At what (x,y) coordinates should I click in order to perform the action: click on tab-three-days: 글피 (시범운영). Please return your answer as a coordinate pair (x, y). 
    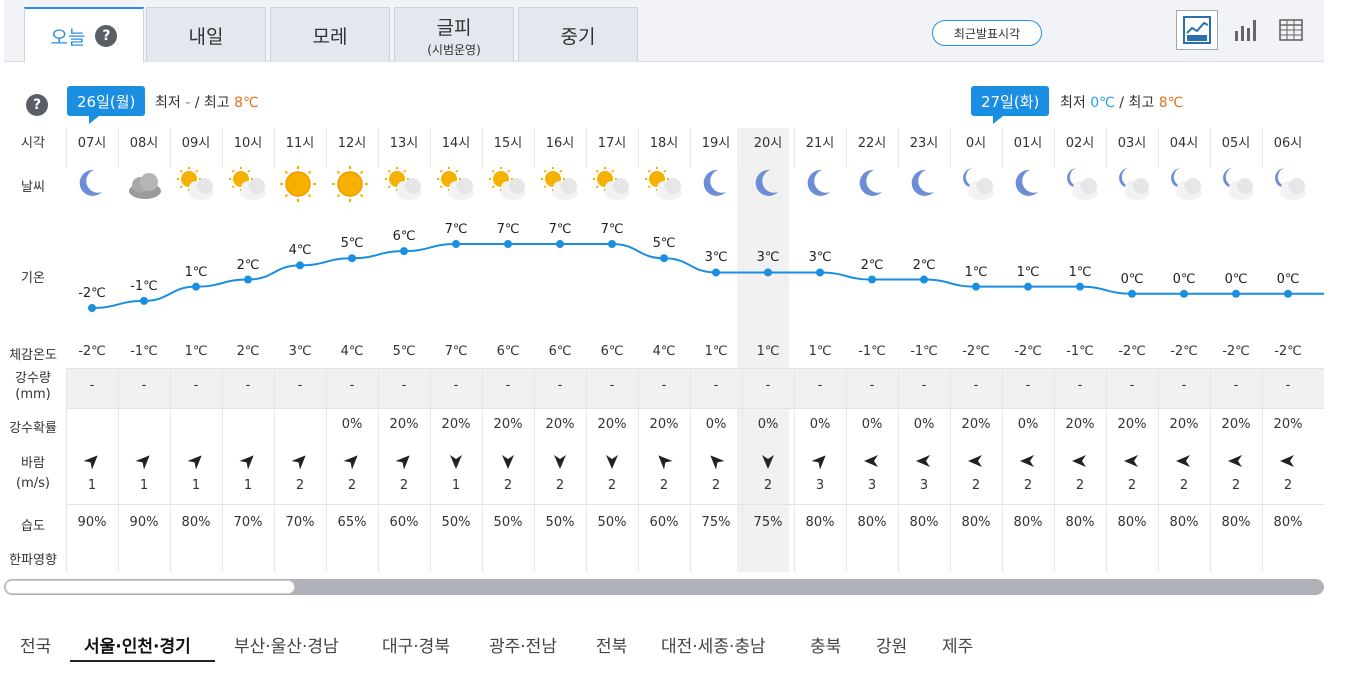
    Looking at the image, I should click on (454, 34).